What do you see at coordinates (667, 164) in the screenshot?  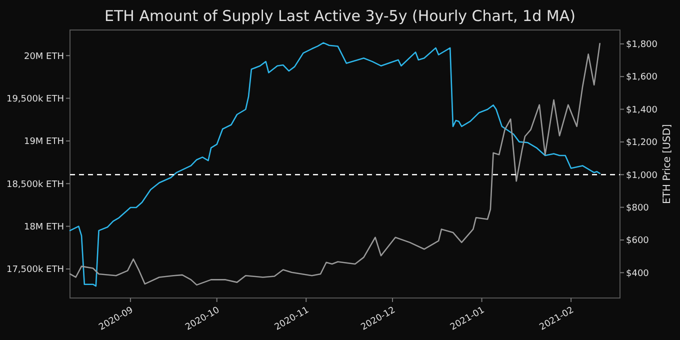 I see `y2-axis-title: ETH Price [USD]` at bounding box center [667, 164].